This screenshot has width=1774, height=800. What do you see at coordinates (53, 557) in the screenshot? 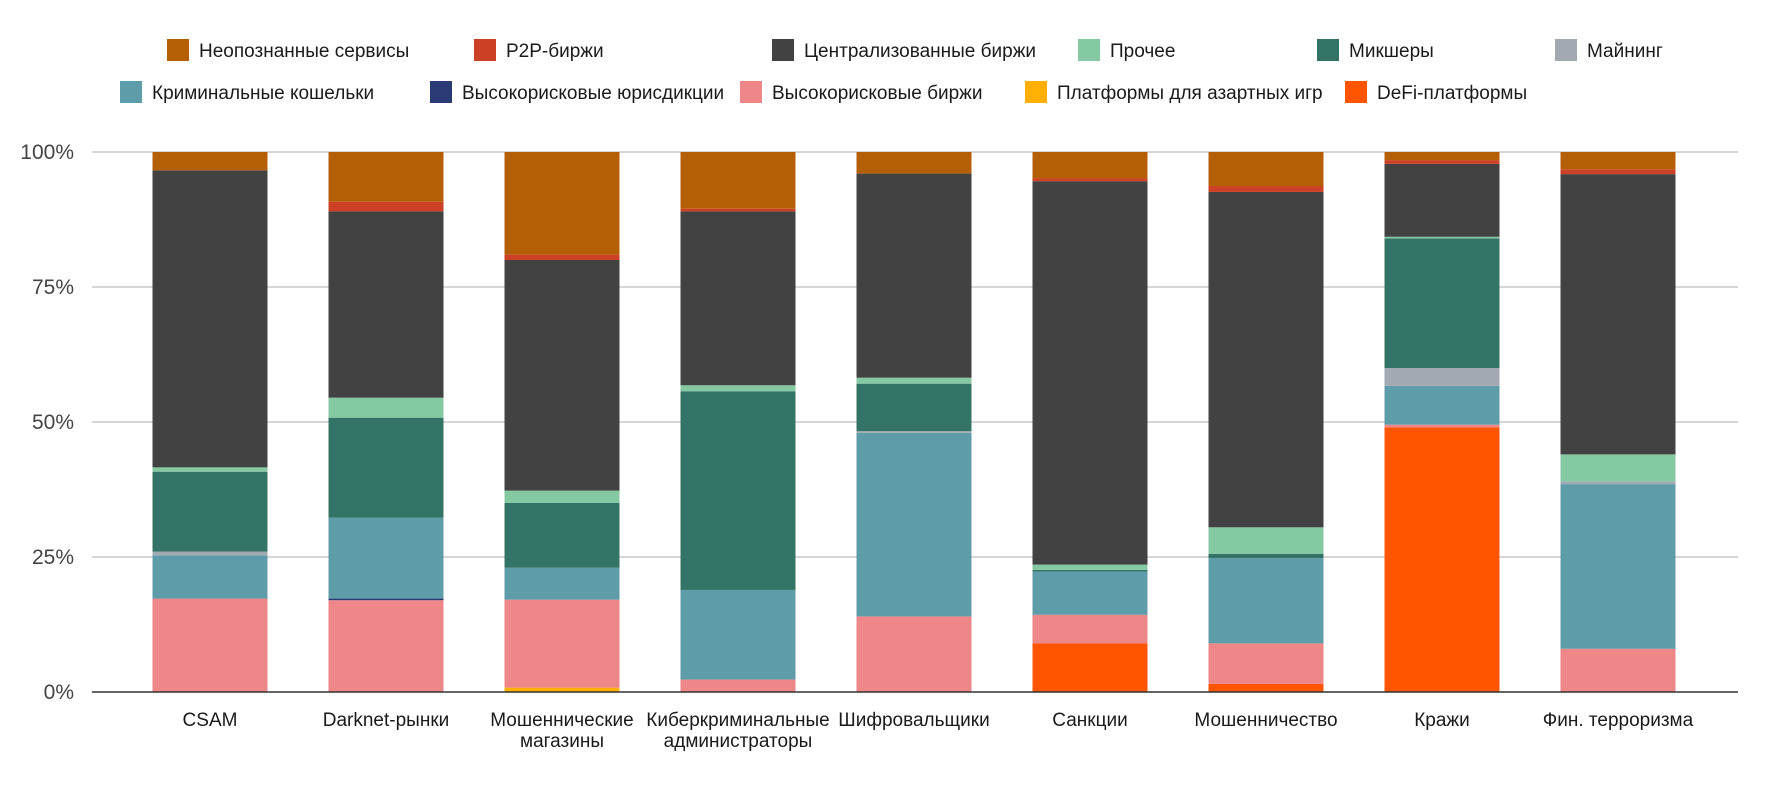
I see `y-tick-label: 25%` at bounding box center [53, 557].